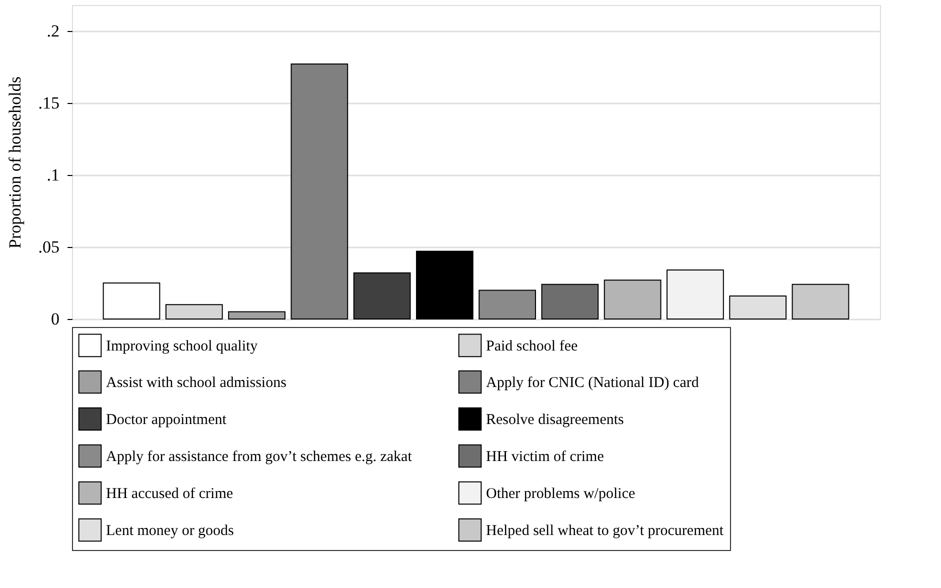 Image resolution: width=941 pixels, height=588 pixels. What do you see at coordinates (532, 346) in the screenshot?
I see `legend-label: Paid school fee` at bounding box center [532, 346].